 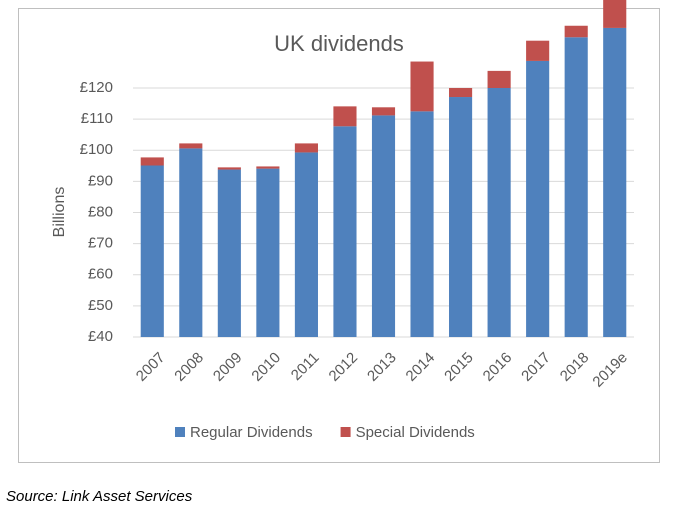 I want to click on y-tick-label: £90, so click(x=100, y=180).